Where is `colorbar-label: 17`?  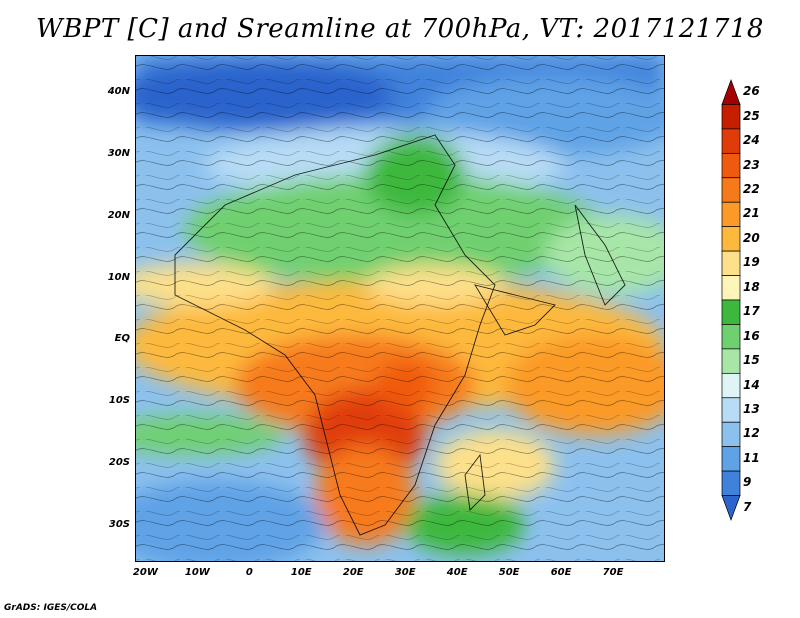
colorbar-label: 17 is located at coordinates (751, 311).